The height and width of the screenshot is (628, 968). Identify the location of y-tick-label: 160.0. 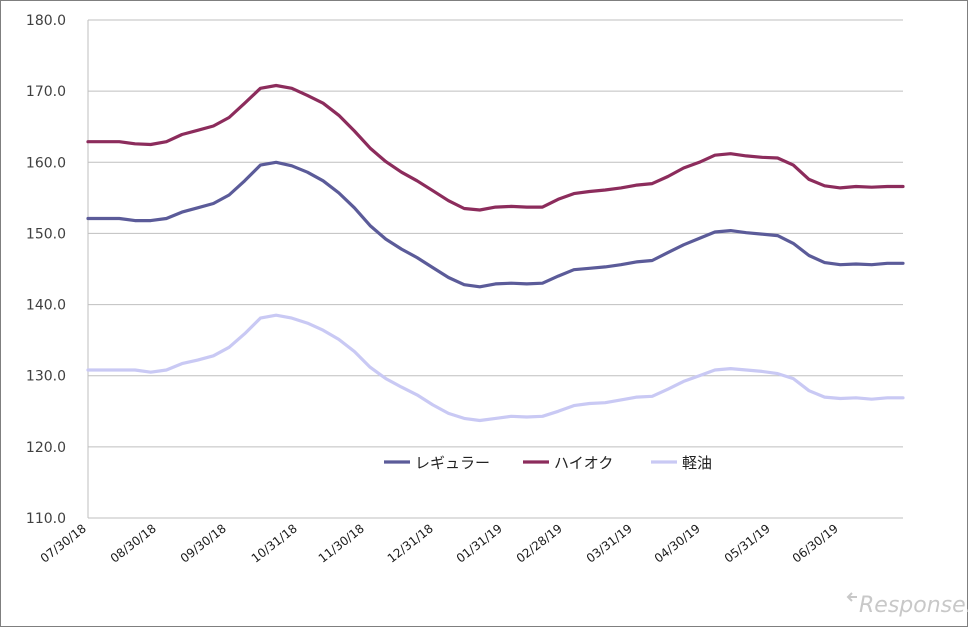
(46, 163).